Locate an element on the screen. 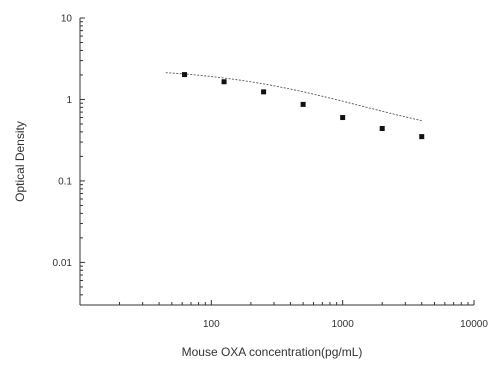 This screenshot has width=490, height=370. y-tick-label: 0.01 is located at coordinates (63, 263).